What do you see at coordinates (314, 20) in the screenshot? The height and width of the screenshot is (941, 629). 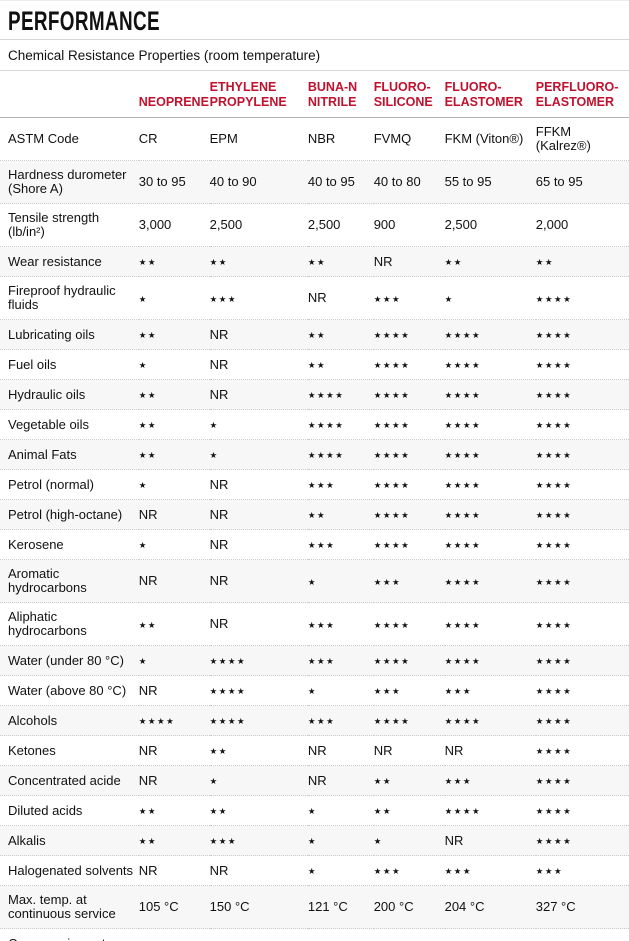 I see `page-header: PERFORMANCE` at bounding box center [314, 20].